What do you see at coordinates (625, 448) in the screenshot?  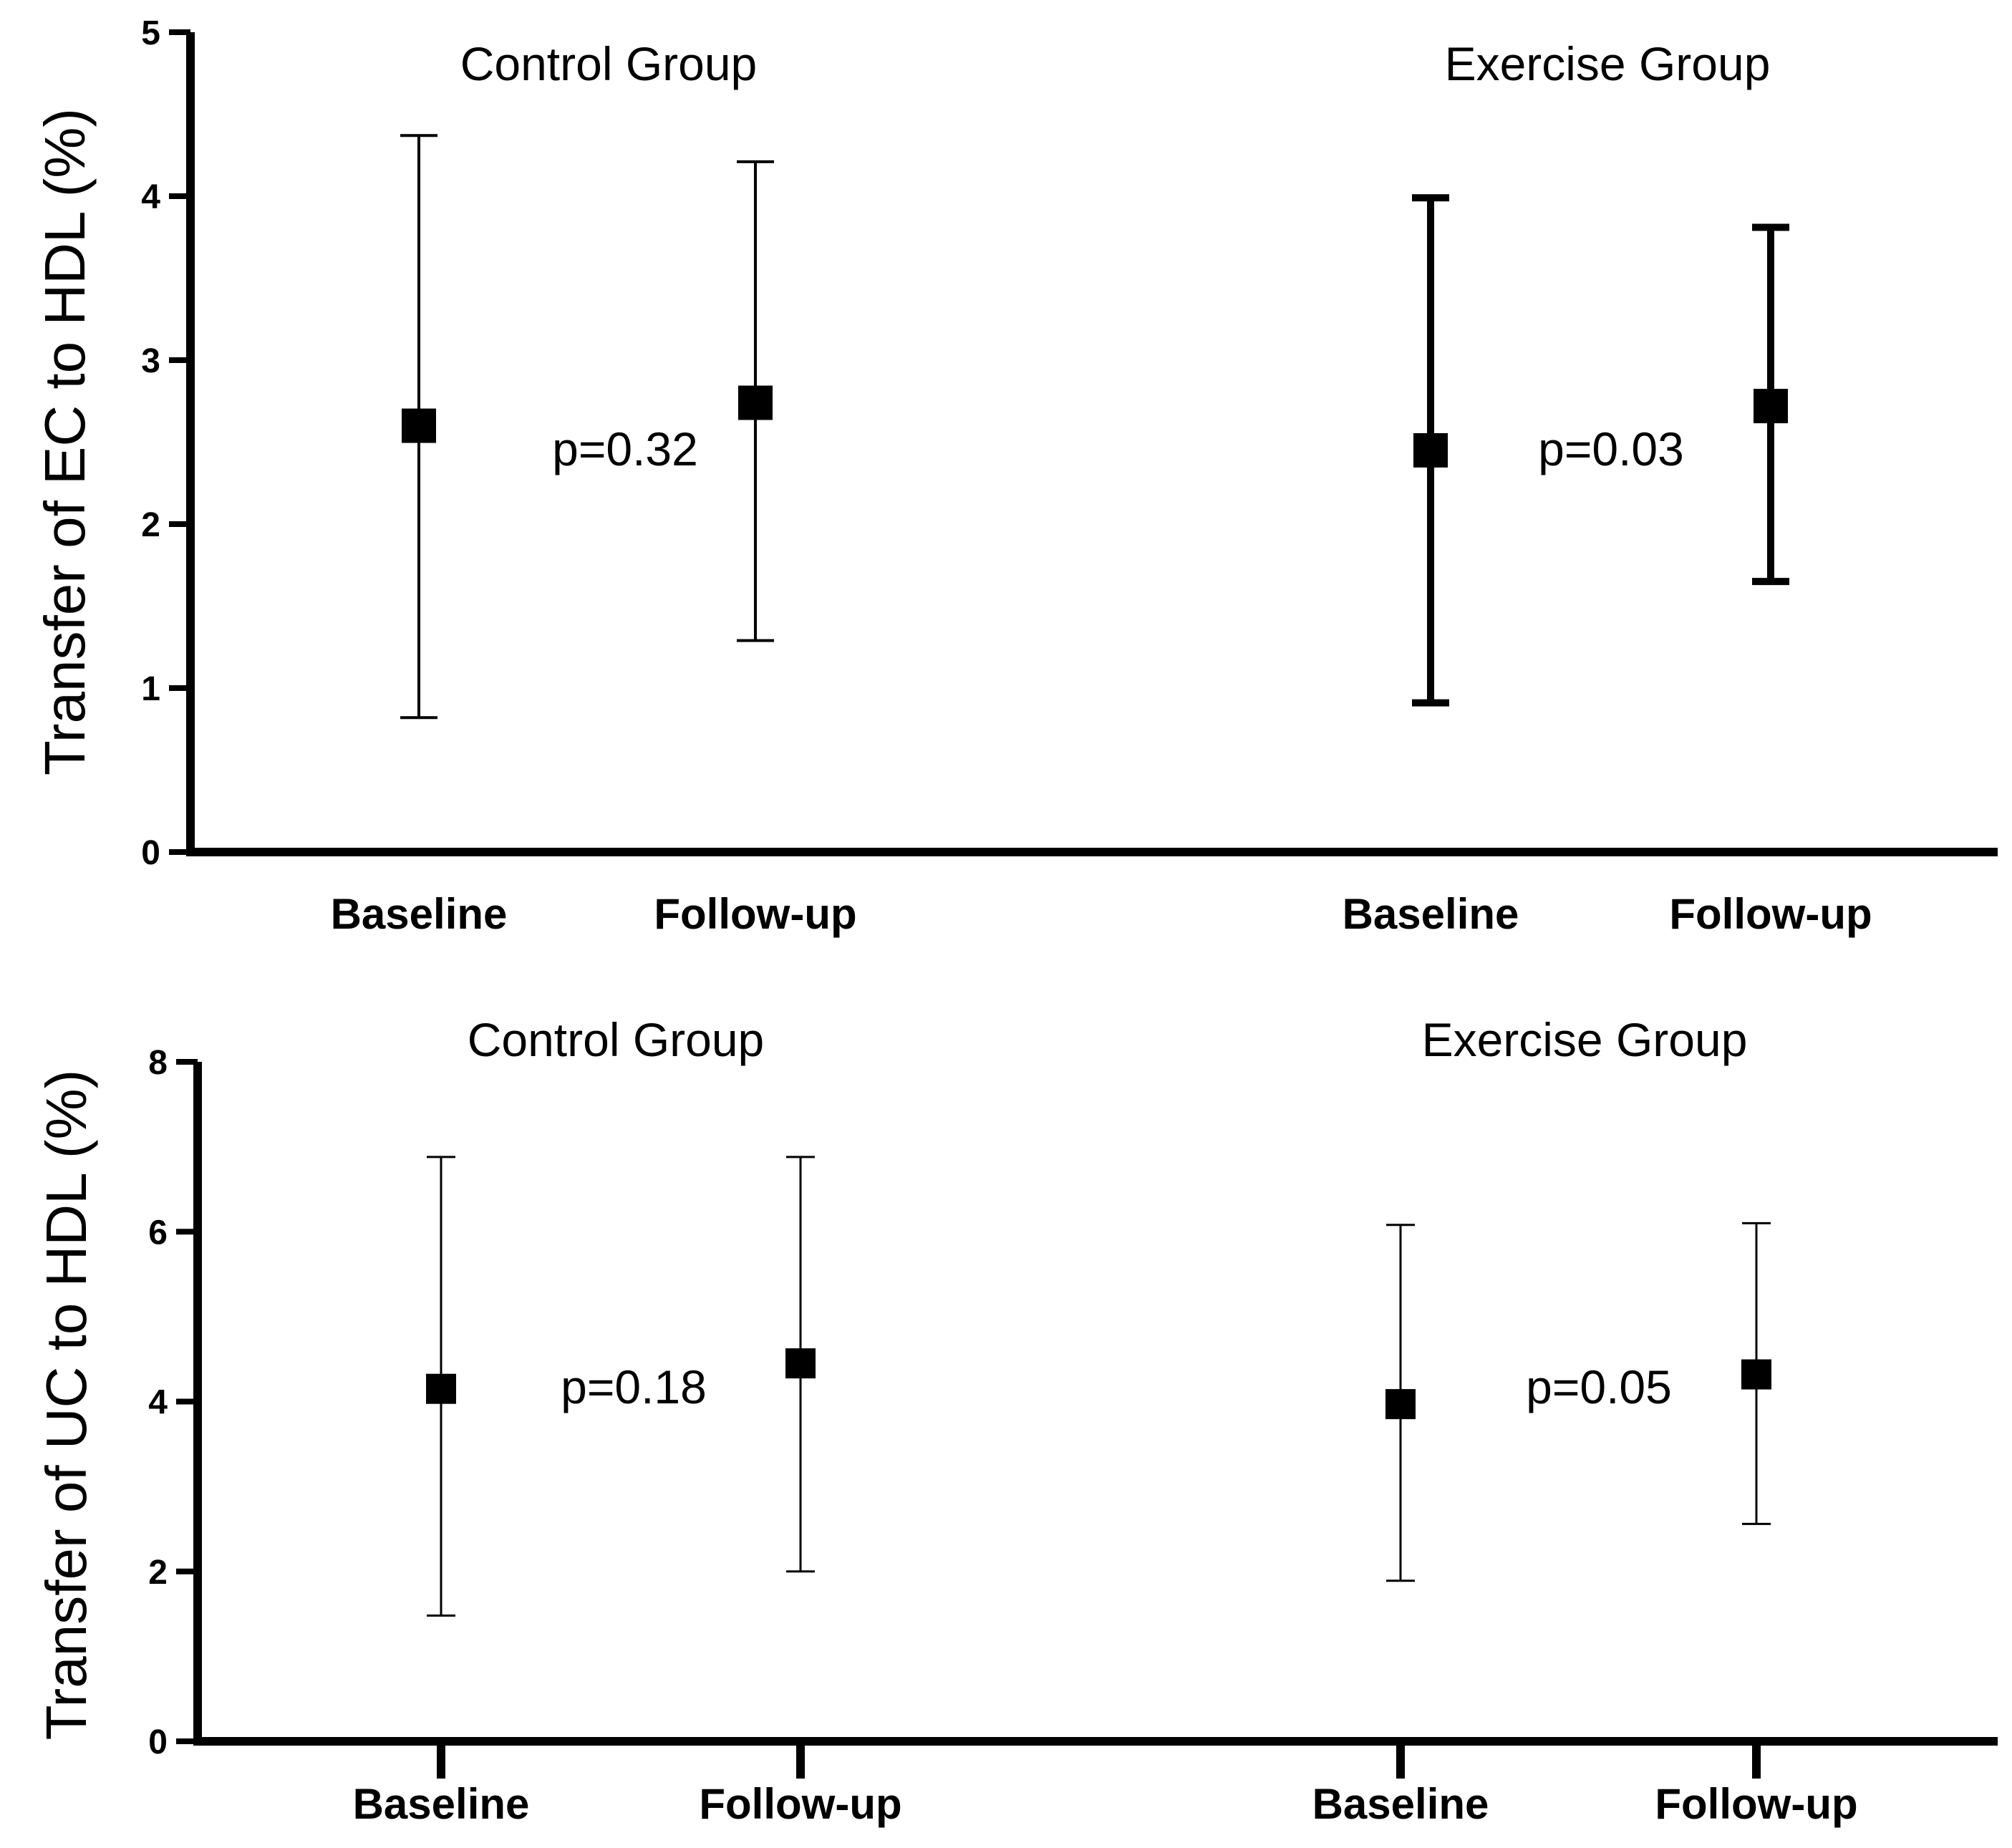 I see `p-value-label: p=0.32` at bounding box center [625, 448].